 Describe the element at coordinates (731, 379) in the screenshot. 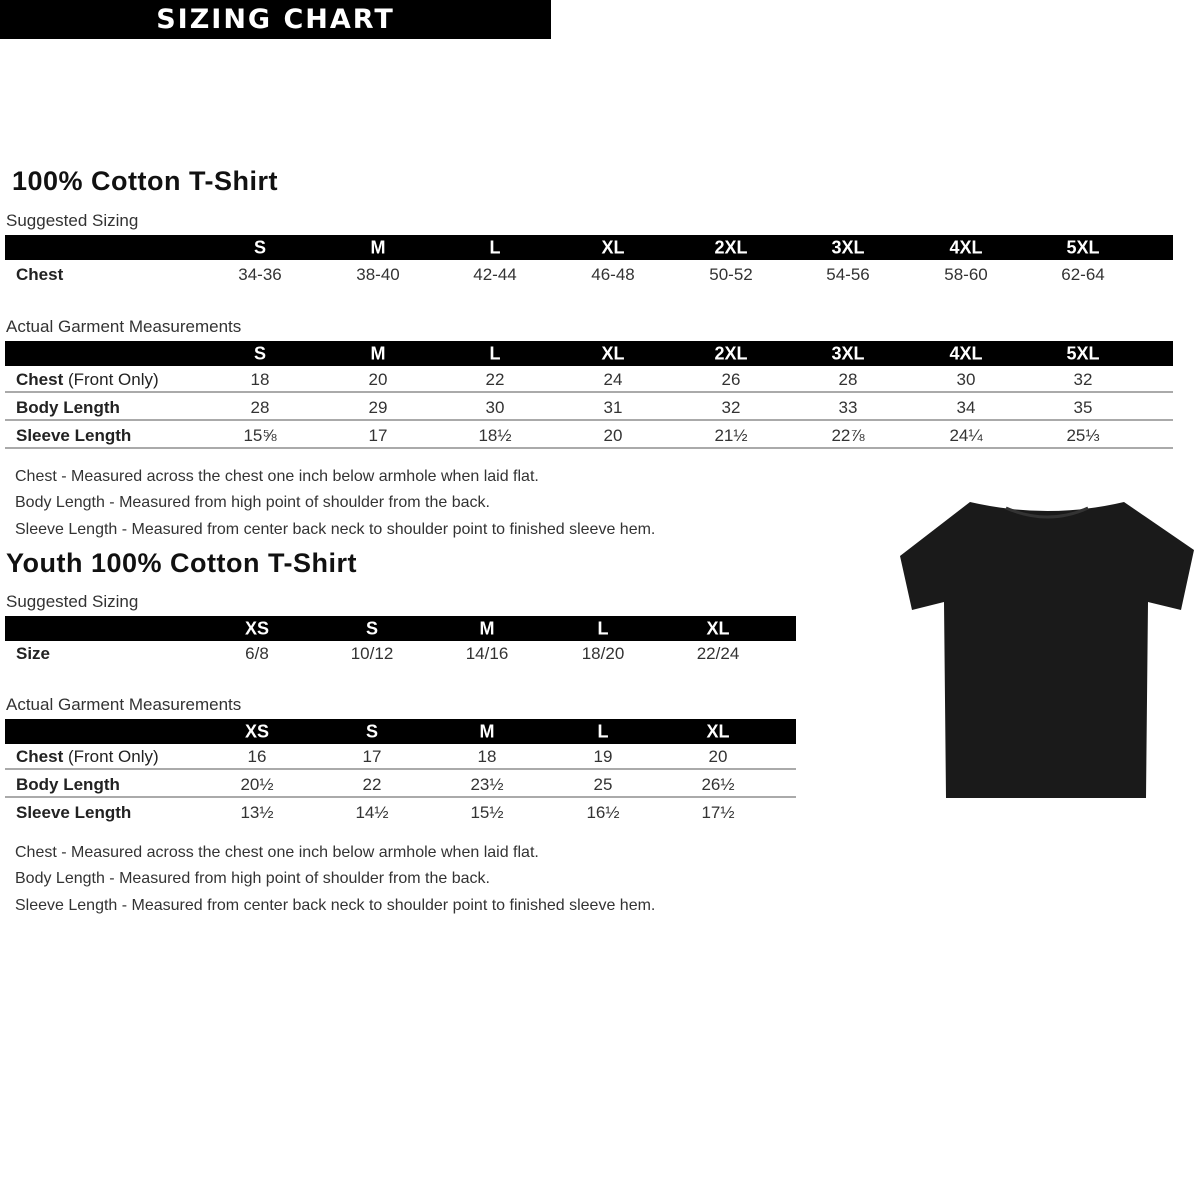

I see `cell-value: 26` at that location.